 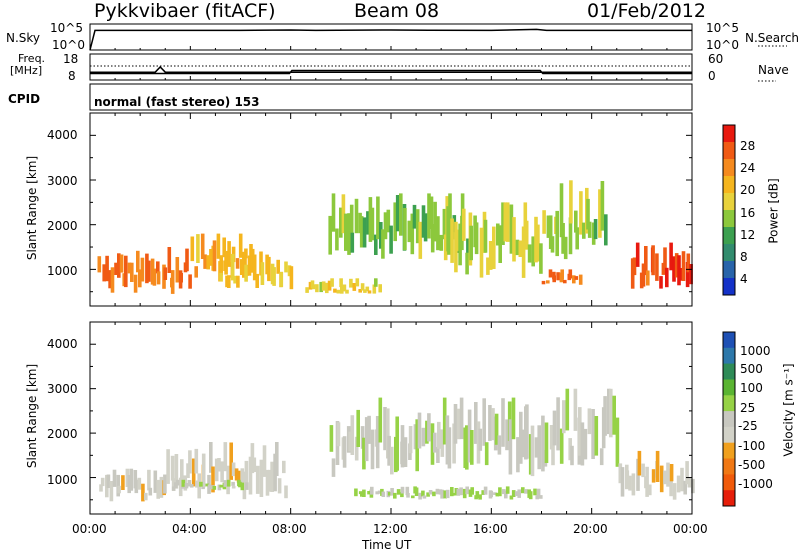 I want to click on radar-title: Pykkvibaer (fitACF), so click(x=185, y=11).